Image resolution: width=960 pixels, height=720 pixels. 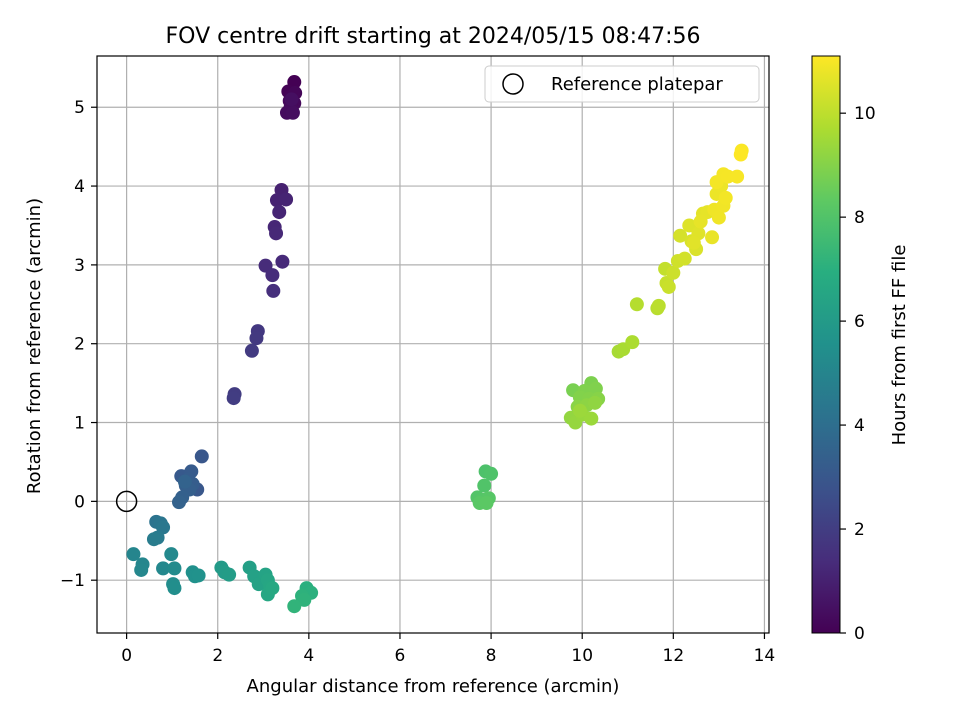 I want to click on colorbar-tick-label: 2, so click(x=859, y=530).